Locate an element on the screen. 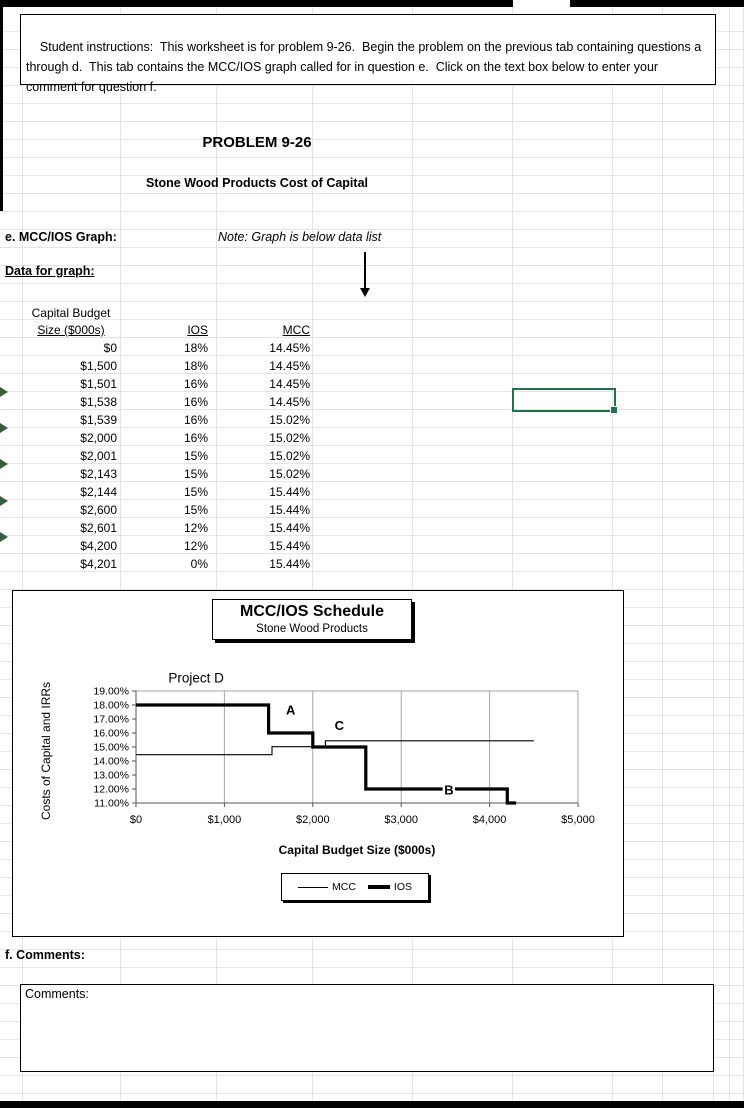 This screenshot has width=744, height=1108. legend-label-mcc: MCC is located at coordinates (343, 887).